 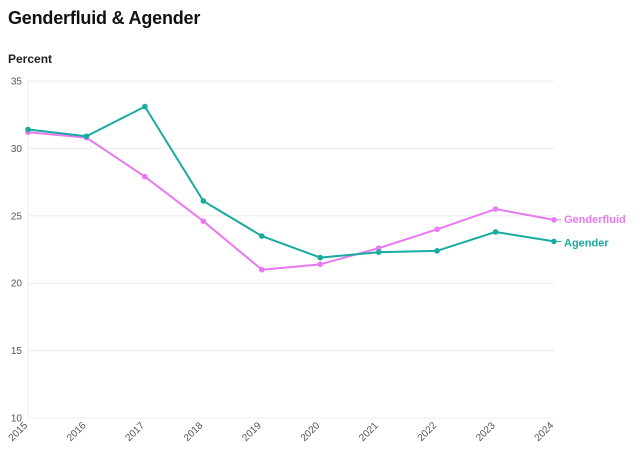 What do you see at coordinates (30, 59) in the screenshot?
I see `y-axis-label: Percent` at bounding box center [30, 59].